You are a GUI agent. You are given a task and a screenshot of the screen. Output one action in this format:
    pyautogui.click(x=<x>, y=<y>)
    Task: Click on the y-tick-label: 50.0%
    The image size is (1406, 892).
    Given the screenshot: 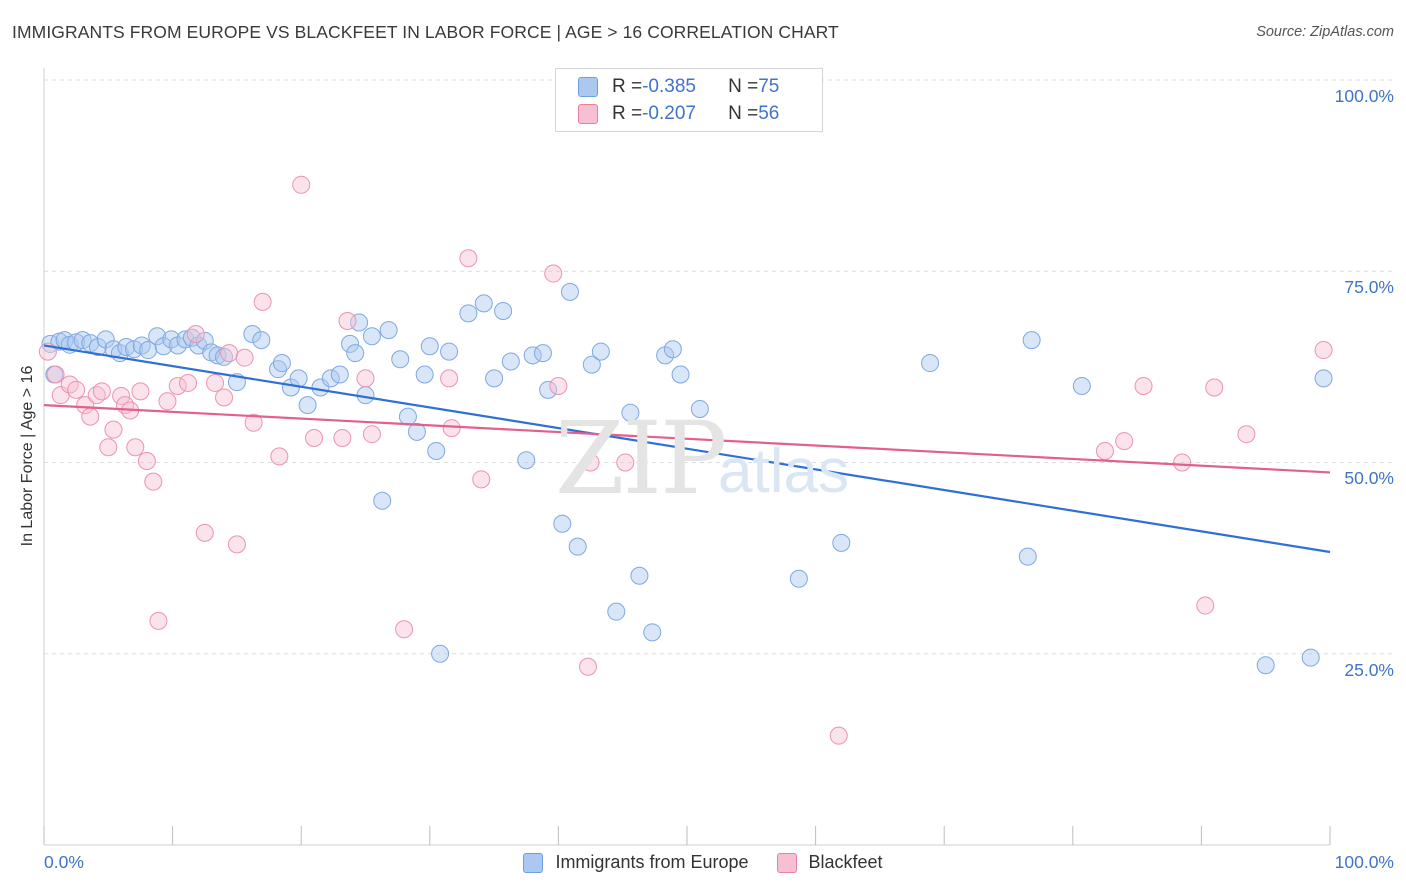 What is the action you would take?
    pyautogui.click(x=1369, y=478)
    